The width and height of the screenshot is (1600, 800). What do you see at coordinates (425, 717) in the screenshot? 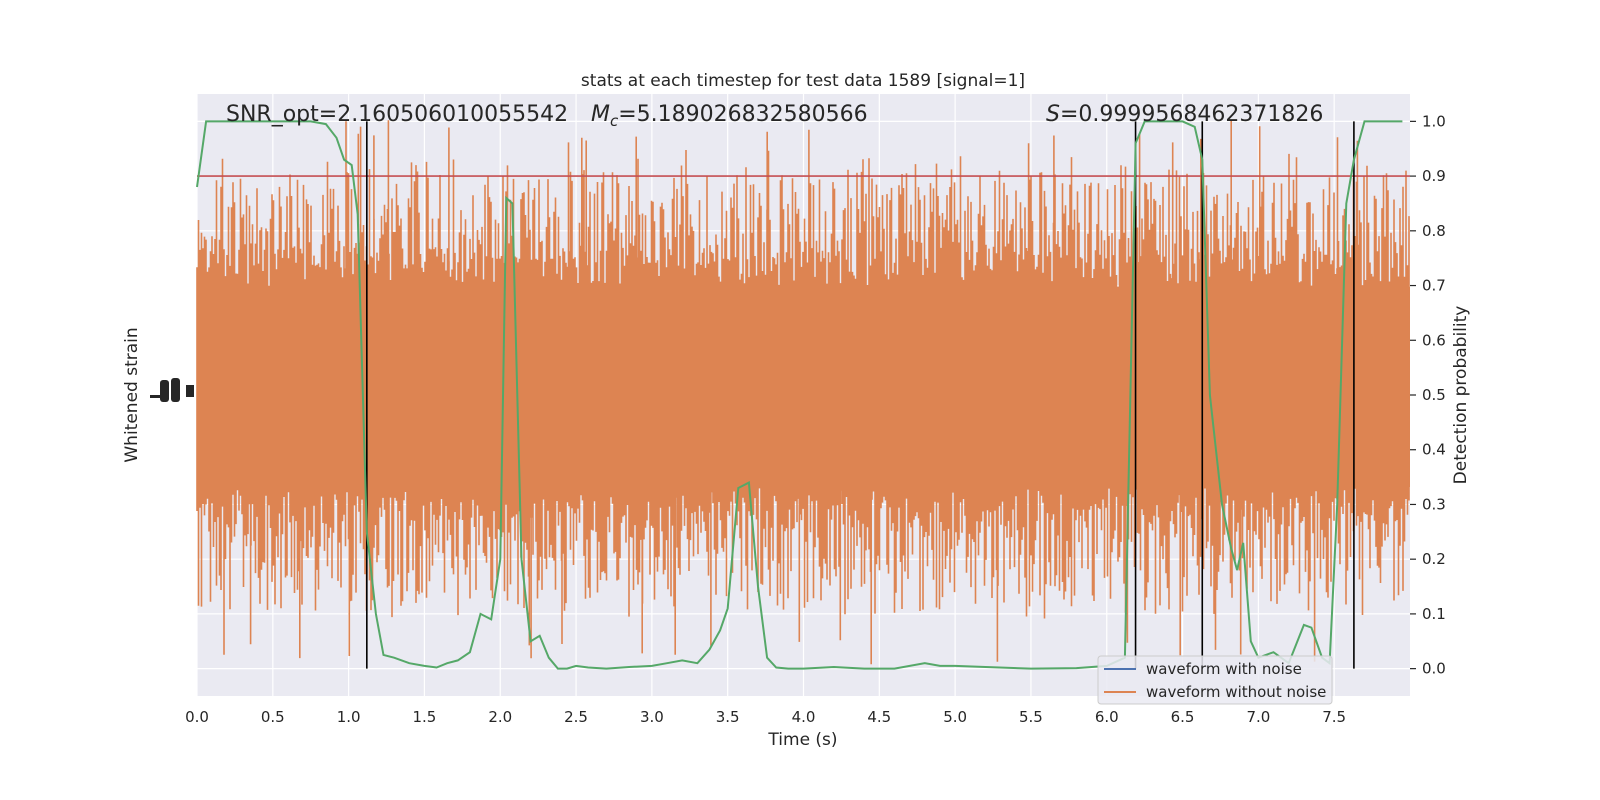
I see `x-tick-label-3: 1.5` at bounding box center [425, 717].